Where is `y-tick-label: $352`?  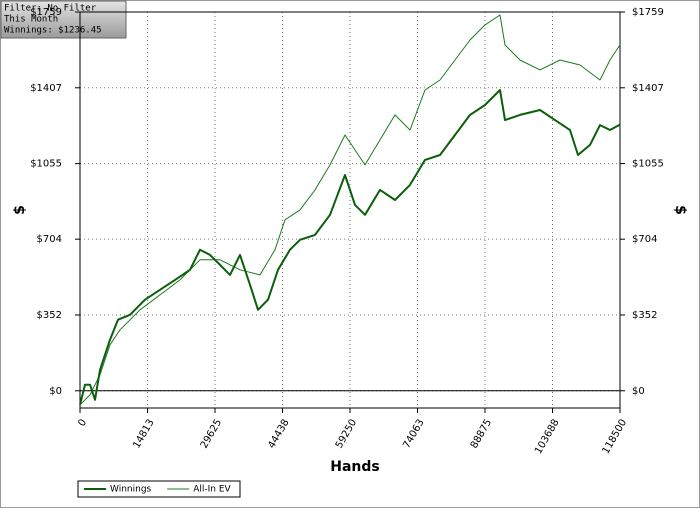 y-tick-label: $352 is located at coordinates (49, 315).